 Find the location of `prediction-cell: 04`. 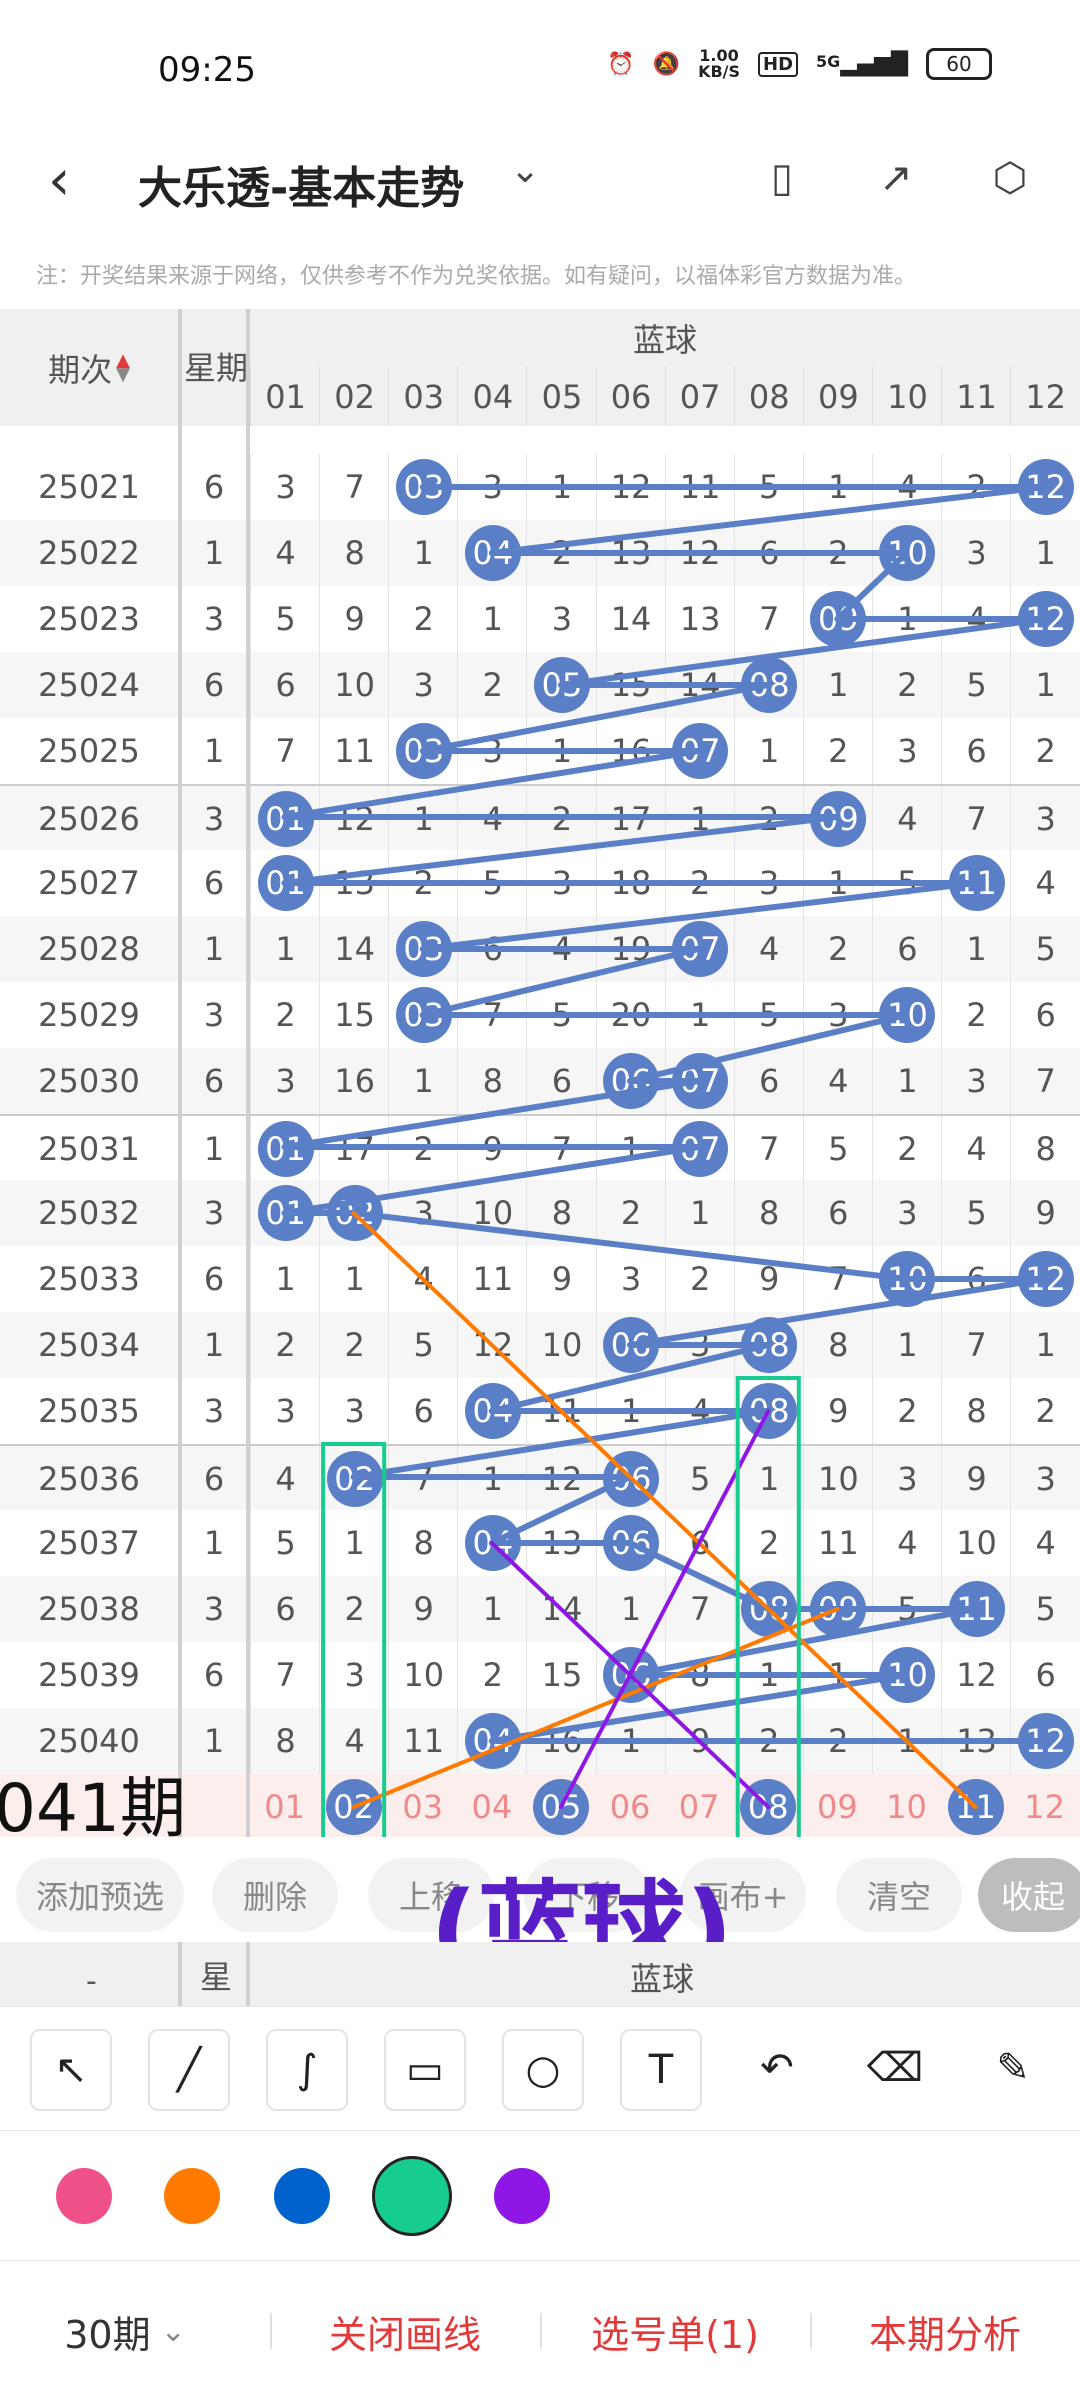

prediction-cell: 04 is located at coordinates (492, 1807).